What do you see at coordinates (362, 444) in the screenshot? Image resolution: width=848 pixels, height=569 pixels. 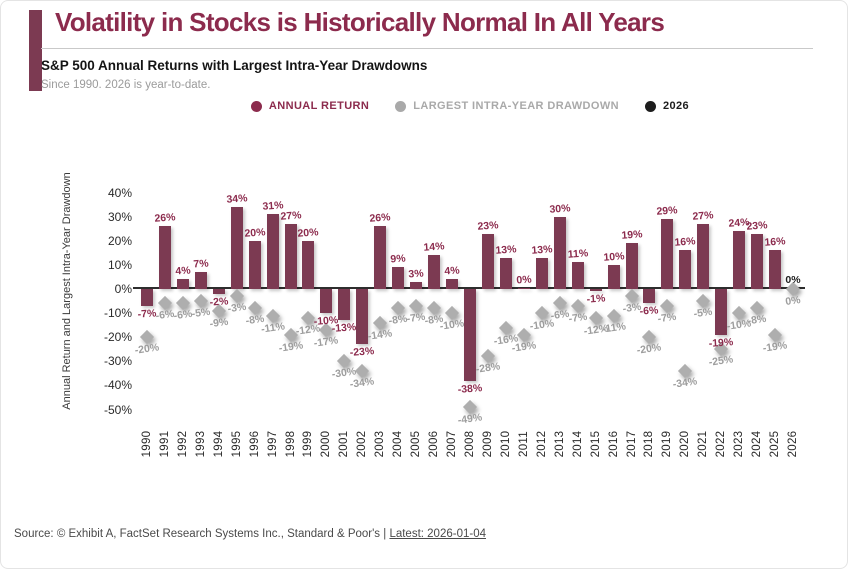 I see `x-tick-label: 2002` at bounding box center [362, 444].